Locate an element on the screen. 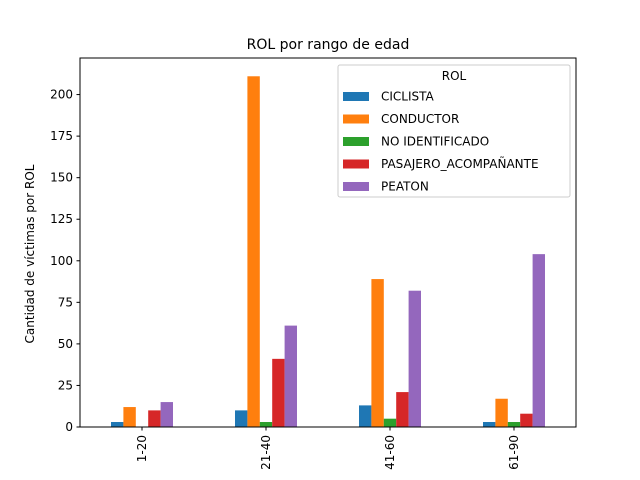 The image size is (640, 480). y-tick-label: 50 is located at coordinates (65, 344).